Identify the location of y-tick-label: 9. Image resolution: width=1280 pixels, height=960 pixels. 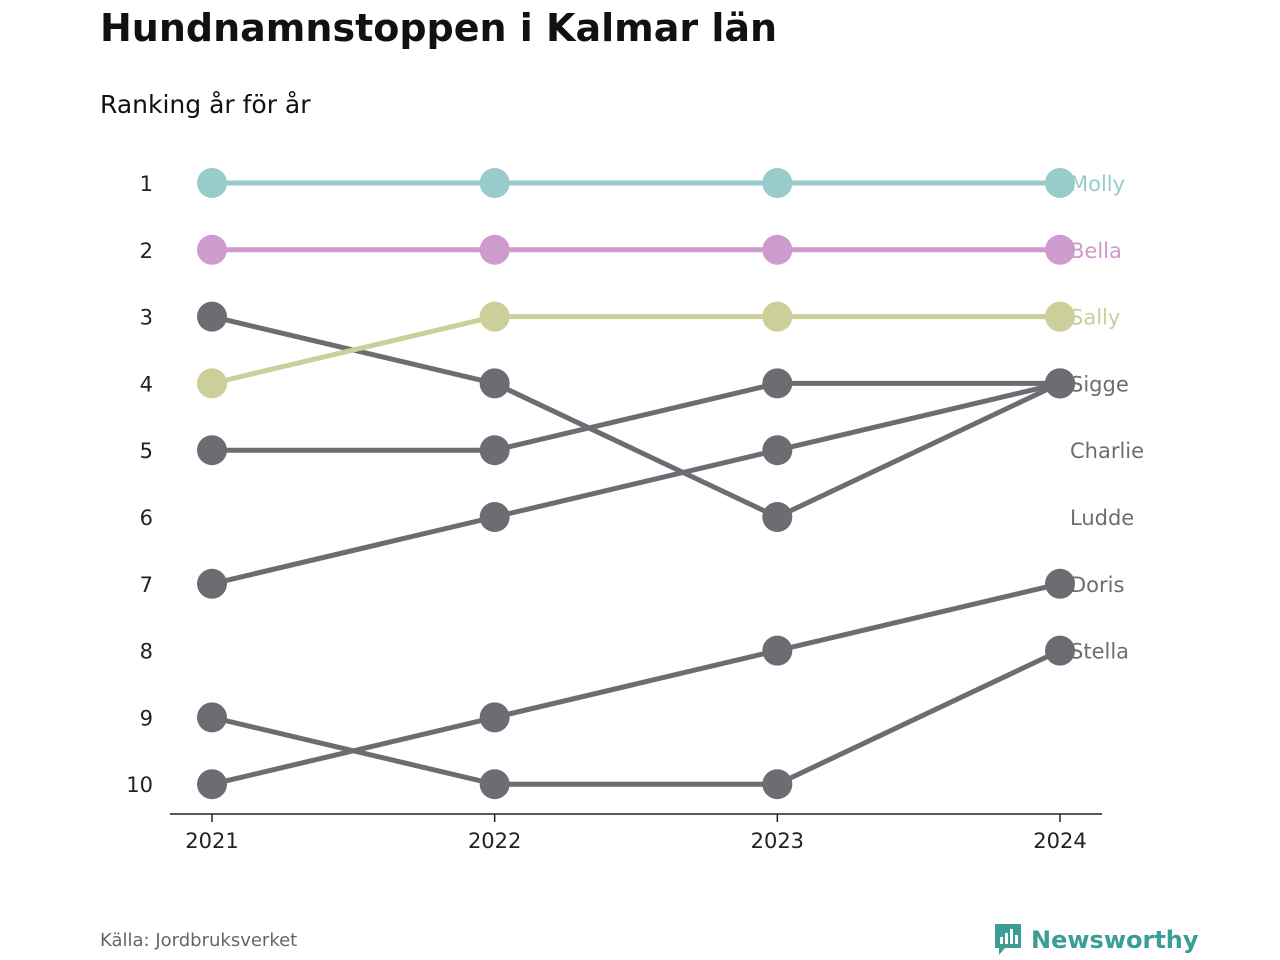
(146, 718).